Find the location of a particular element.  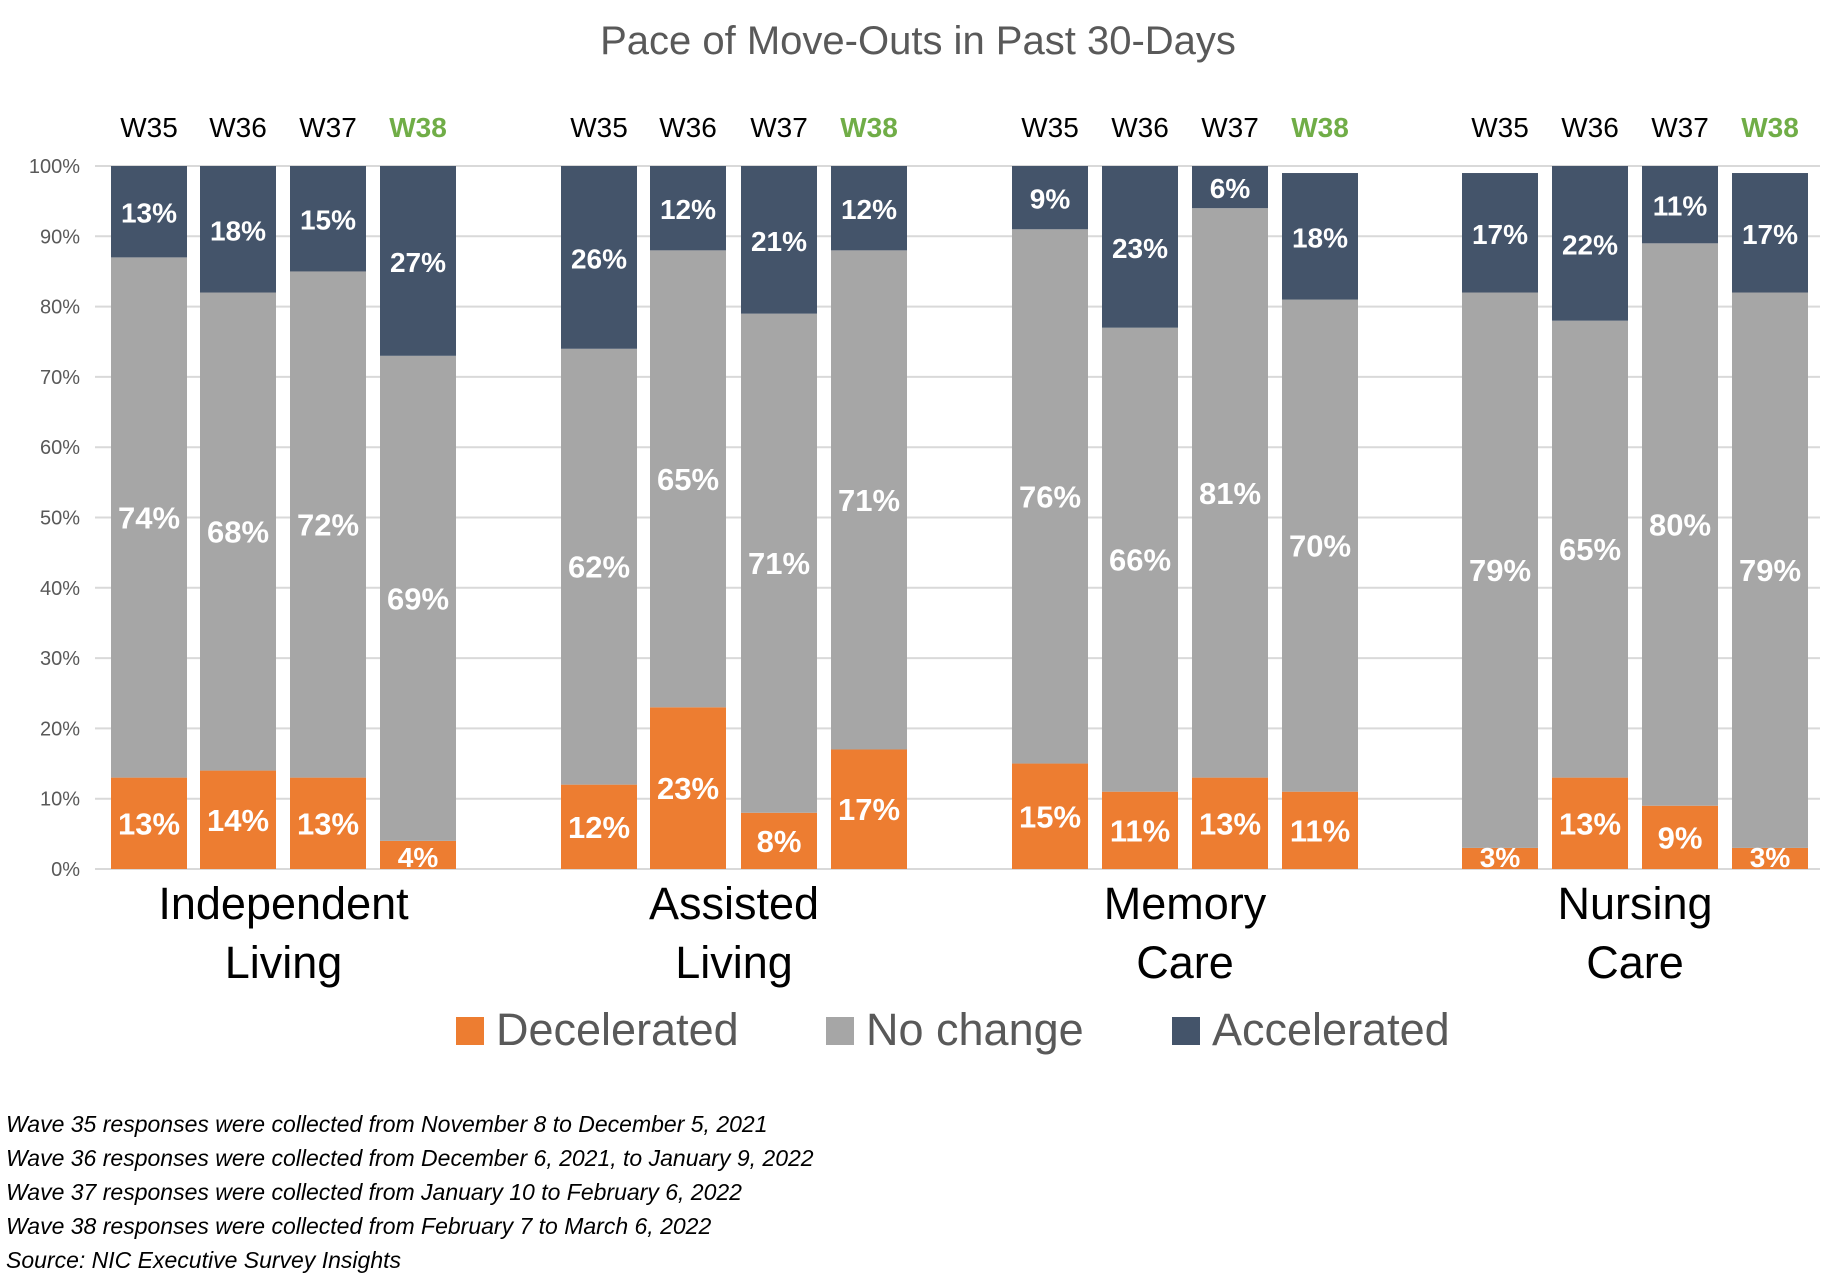

data-label: 70% is located at coordinates (1320, 546).